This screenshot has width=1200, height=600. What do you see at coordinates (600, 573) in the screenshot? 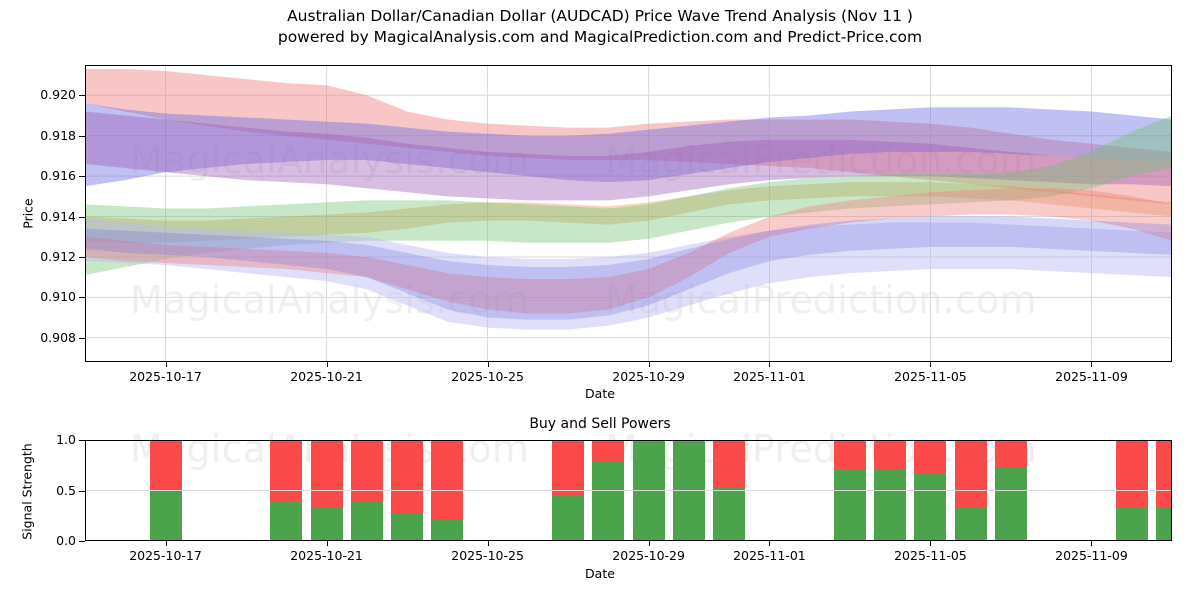
I see `power-x-axis-label: Date` at bounding box center [600, 573].